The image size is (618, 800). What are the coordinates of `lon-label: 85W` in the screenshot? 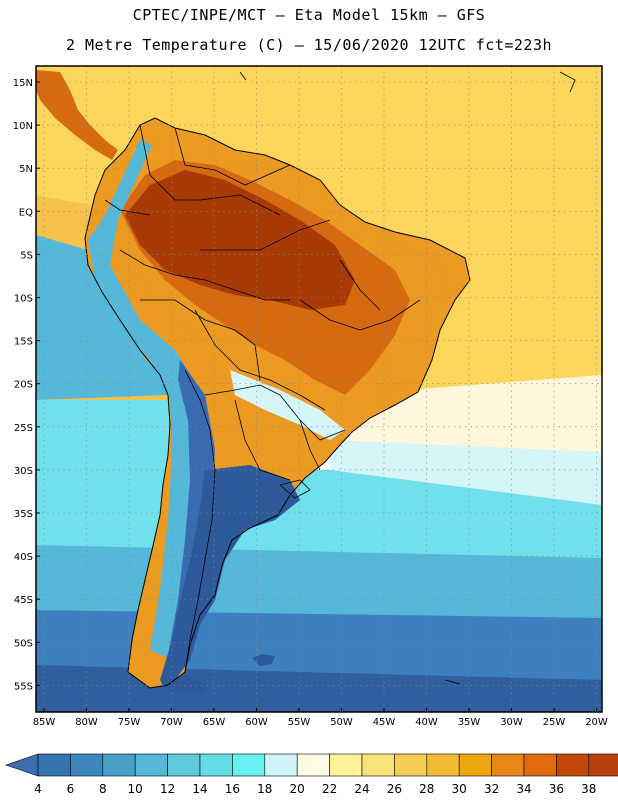 It's located at (44, 722).